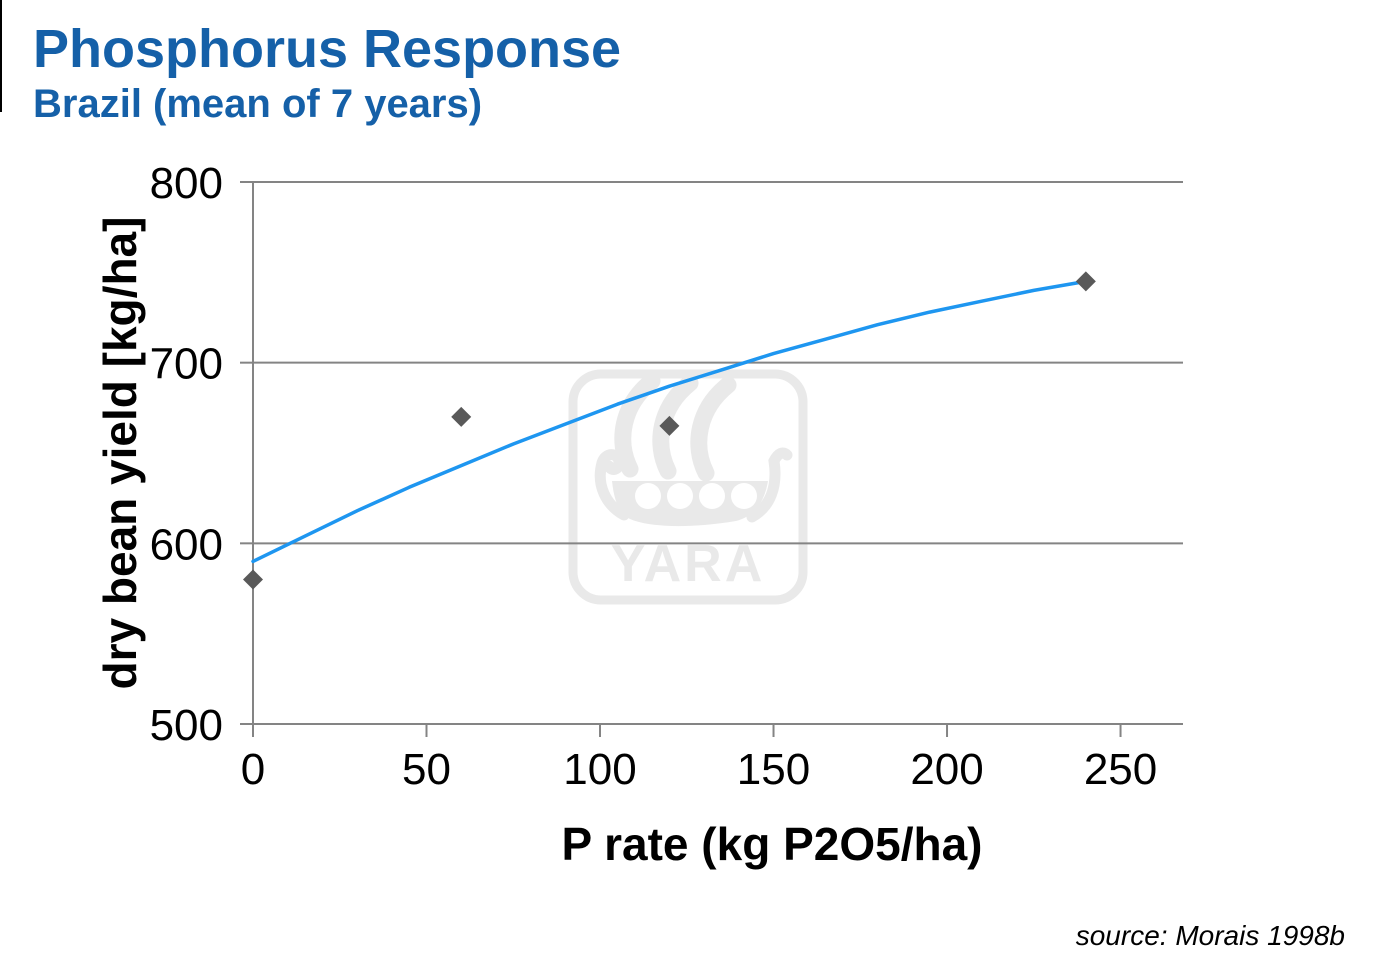 This screenshot has height=975, width=1377. What do you see at coordinates (258, 104) in the screenshot?
I see `page-subtitle: Brazil (mean of 7 years)` at bounding box center [258, 104].